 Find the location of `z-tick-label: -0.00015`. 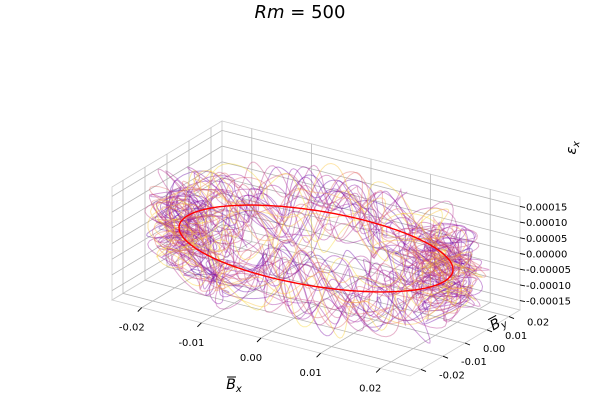

z-tick-label: -0.00015 is located at coordinates (548, 302).